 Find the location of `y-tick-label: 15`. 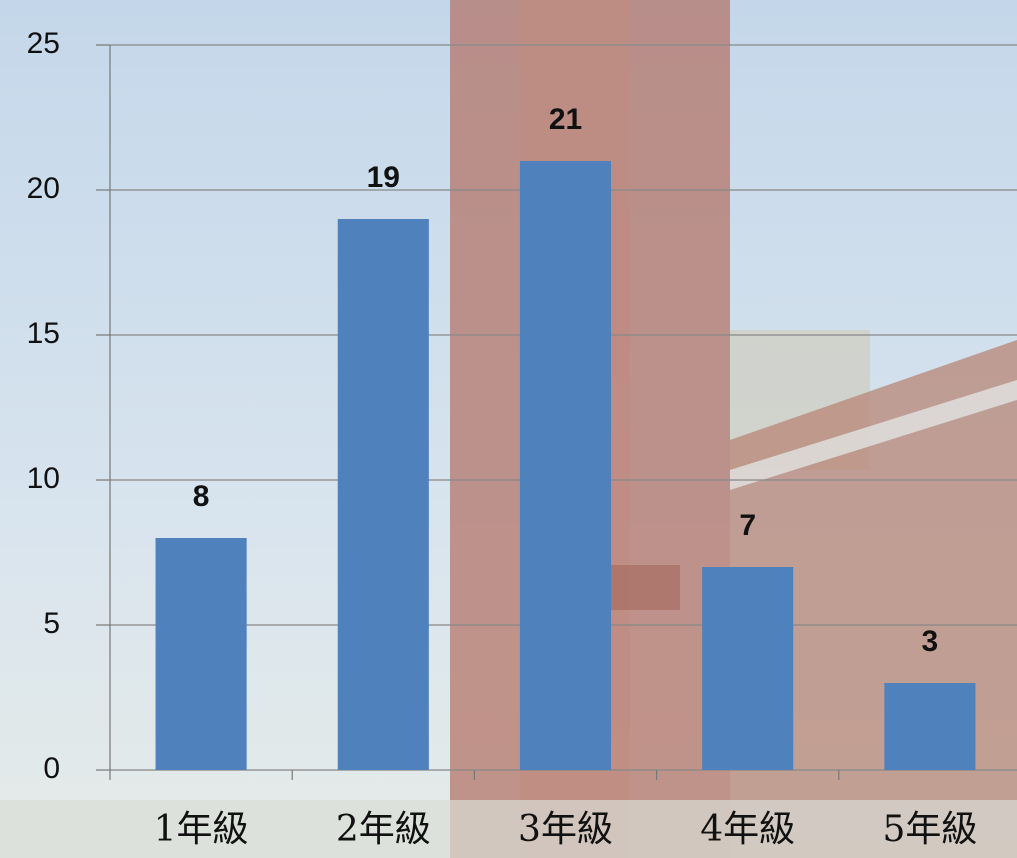

y-tick-label: 15 is located at coordinates (43, 333).